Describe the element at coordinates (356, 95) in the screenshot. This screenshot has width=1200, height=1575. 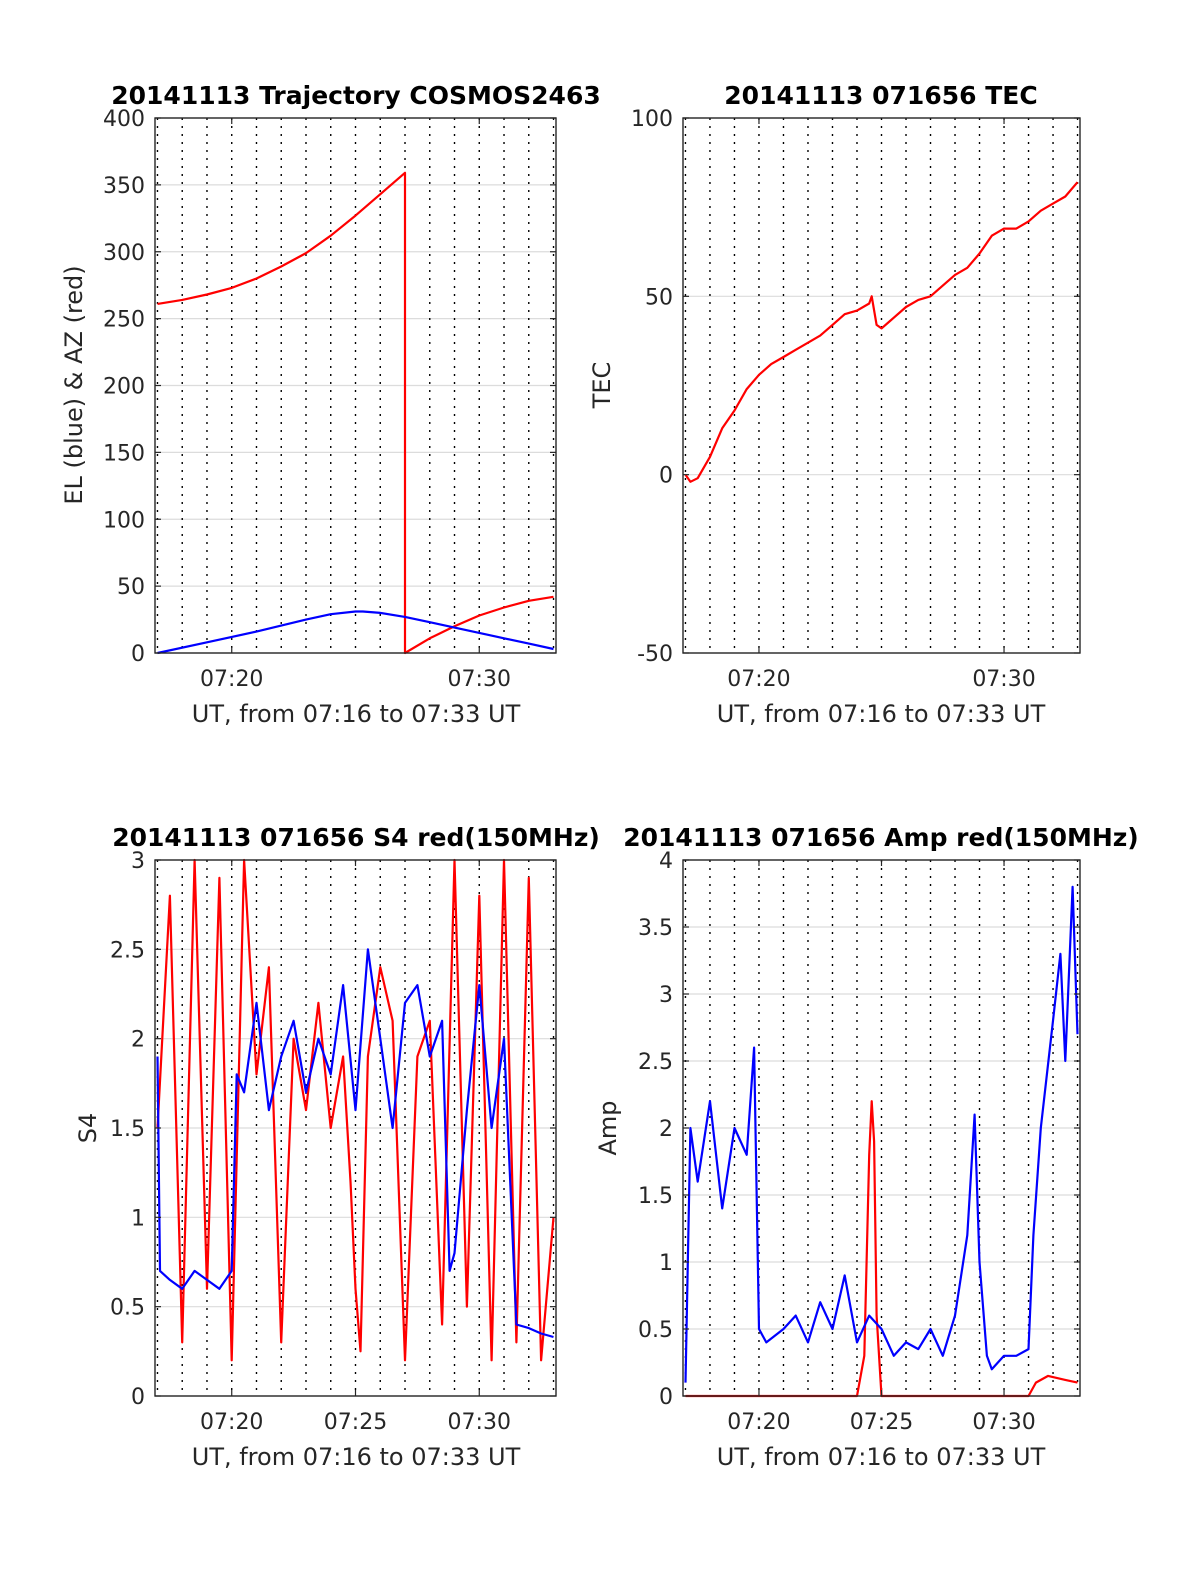
I see `chart-title: 20141113 Trajectory COSMOS2463` at that location.